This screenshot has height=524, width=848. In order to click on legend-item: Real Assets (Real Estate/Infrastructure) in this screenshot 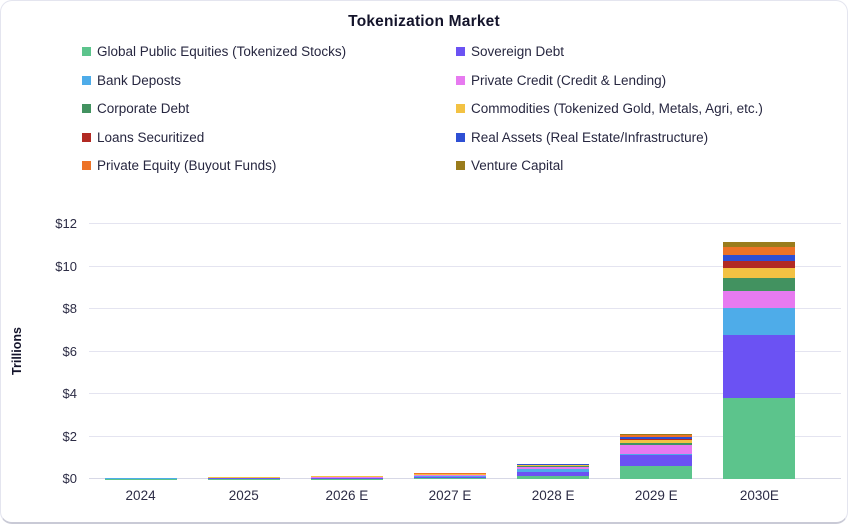, I will do `click(609, 137)`.